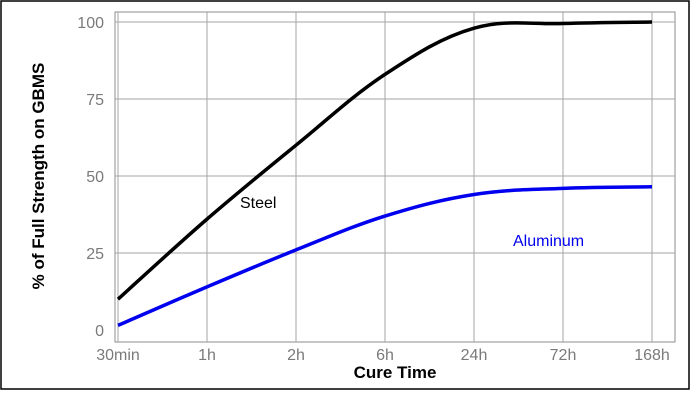  What do you see at coordinates (207, 355) in the screenshot?
I see `x-tick-label: 1h` at bounding box center [207, 355].